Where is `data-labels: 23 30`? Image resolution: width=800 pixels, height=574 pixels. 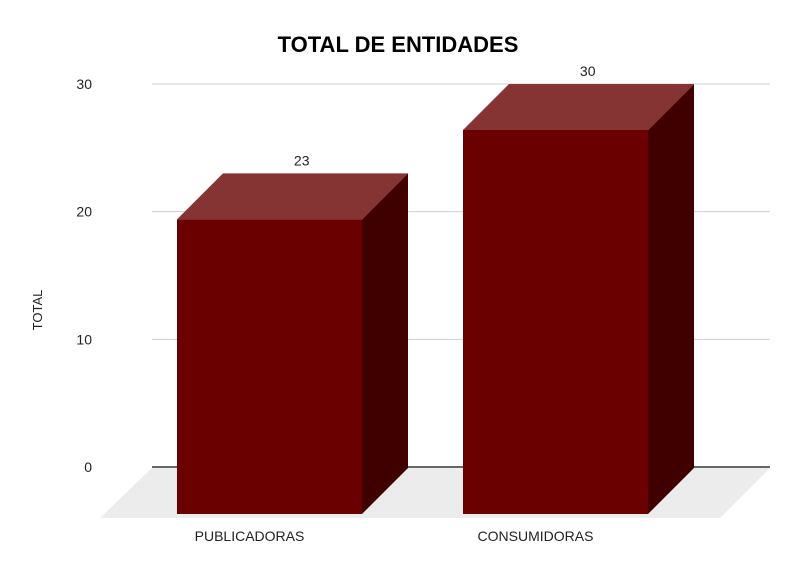
data-labels: 23 30 is located at coordinates (445, 115).